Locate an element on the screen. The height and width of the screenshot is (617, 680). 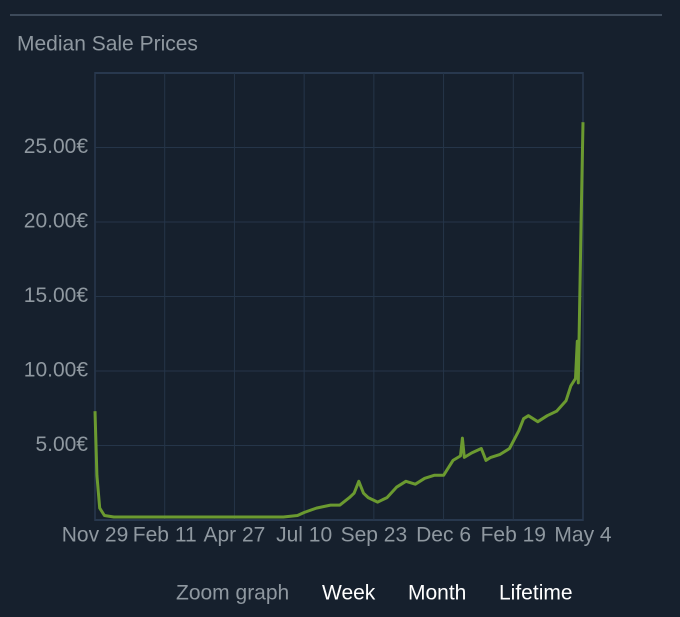
y-tick-label: 20.00€ is located at coordinates (56, 221).